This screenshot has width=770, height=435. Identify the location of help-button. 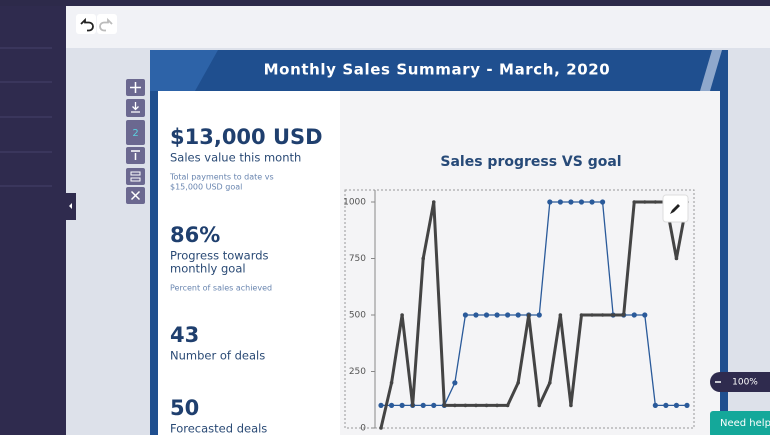
(740, 423).